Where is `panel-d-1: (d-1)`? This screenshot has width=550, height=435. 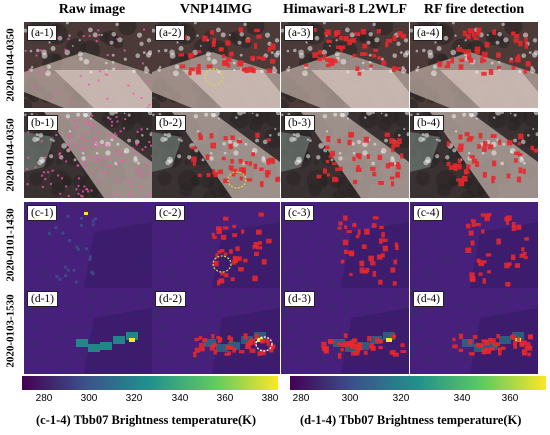 panel-d-1: (d-1) is located at coordinates (88, 331).